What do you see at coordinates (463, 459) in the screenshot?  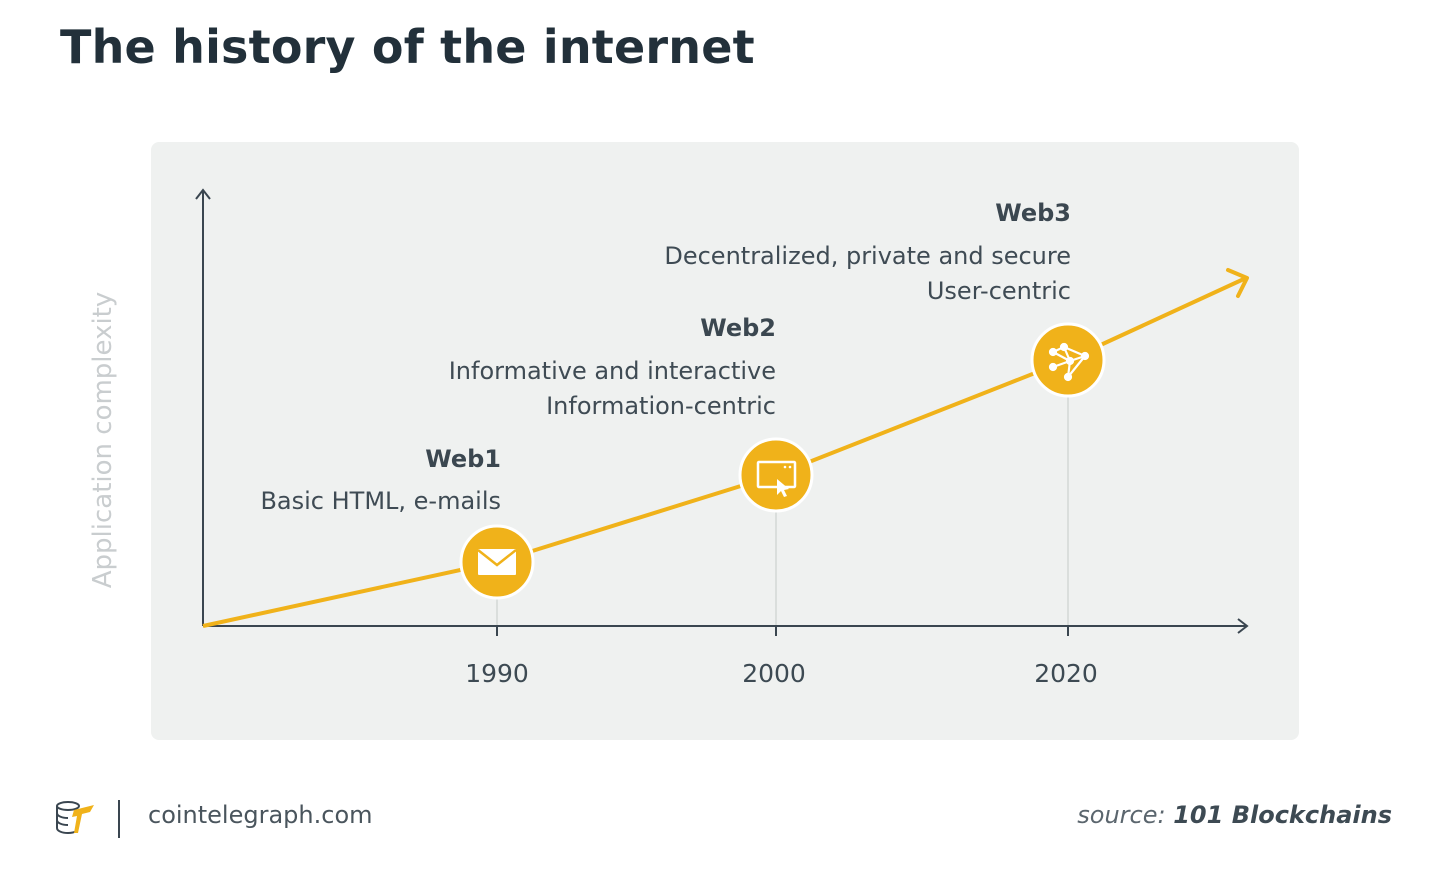 I see `web1-title: Web1` at bounding box center [463, 459].